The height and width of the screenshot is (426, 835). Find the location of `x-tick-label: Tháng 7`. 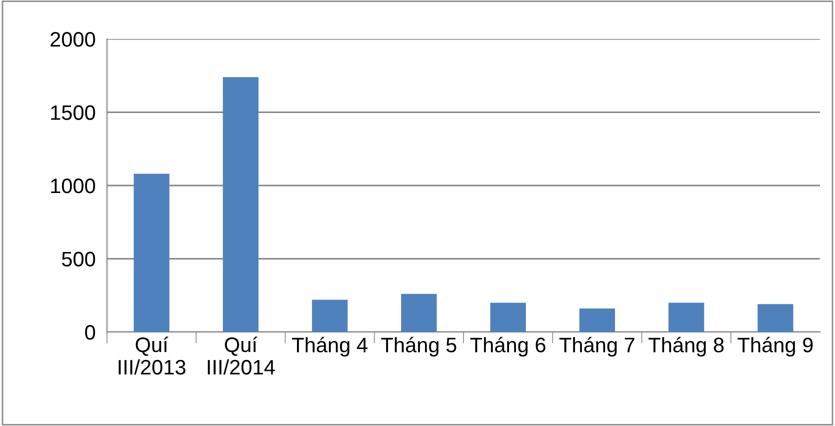

x-tick-label: Tháng 7 is located at coordinates (596, 346).